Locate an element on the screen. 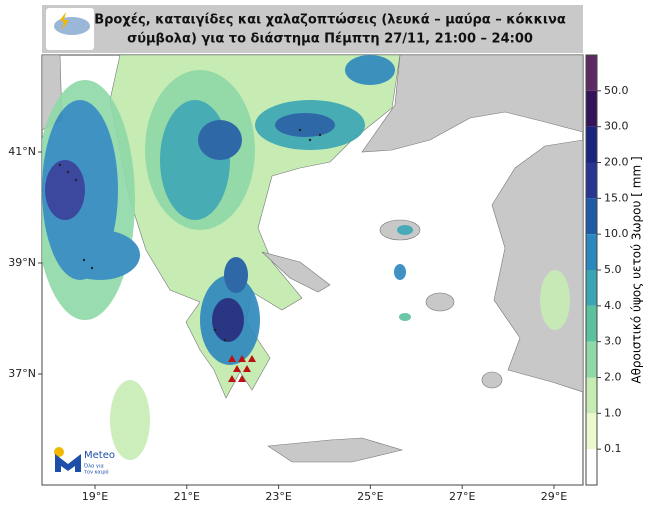 This screenshot has width=650, height=528. colorbar-tick-label: 20.0 is located at coordinates (616, 162).